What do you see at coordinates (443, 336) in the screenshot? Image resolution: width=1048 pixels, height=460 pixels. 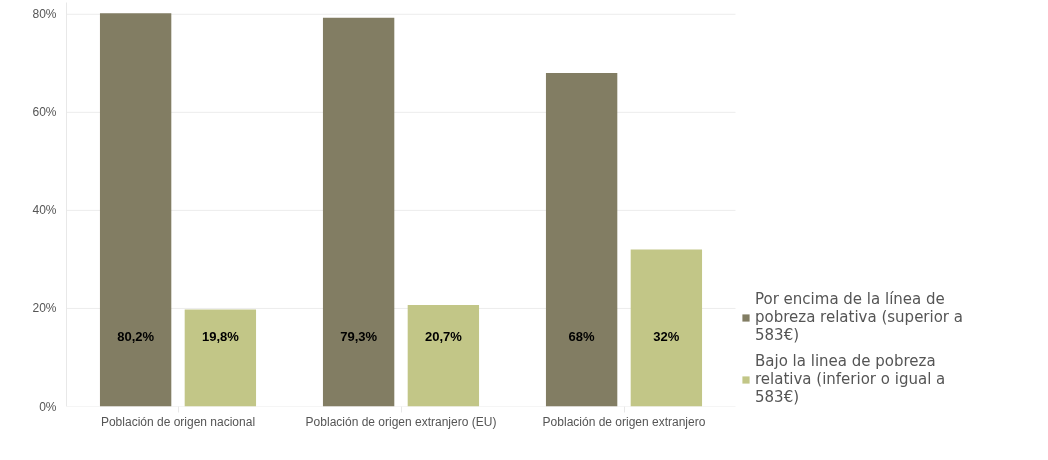 I see `data-label: 20,7%` at bounding box center [443, 336].